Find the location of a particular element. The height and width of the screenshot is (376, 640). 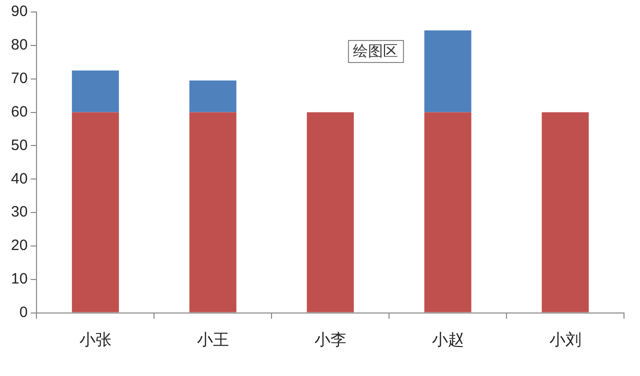

y-tick-label: 90 is located at coordinates (19, 11).